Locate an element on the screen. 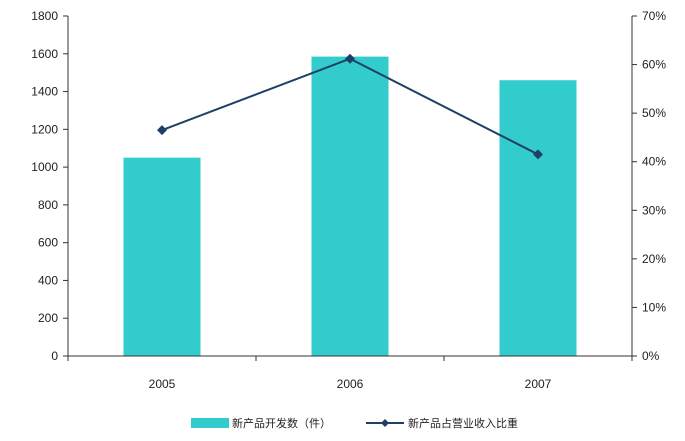 The width and height of the screenshot is (685, 441). right-tick-label: 0% is located at coordinates (651, 356).